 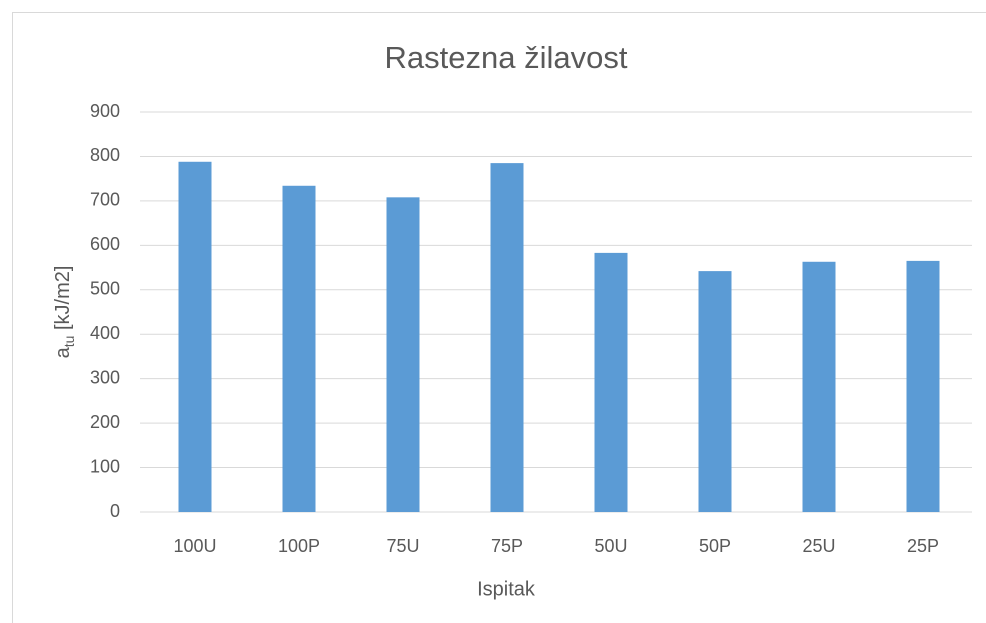 What do you see at coordinates (105, 155) in the screenshot?
I see `y-tick-label: 800` at bounding box center [105, 155].